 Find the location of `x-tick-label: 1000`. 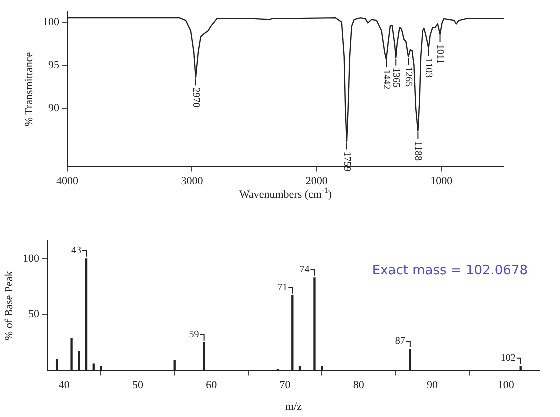

x-tick-label: 1000 is located at coordinates (442, 181).